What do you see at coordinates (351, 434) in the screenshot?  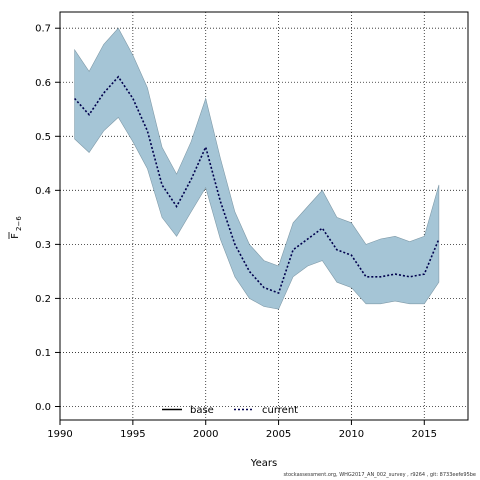 I see `x-tick-label: 2010` at bounding box center [351, 434].